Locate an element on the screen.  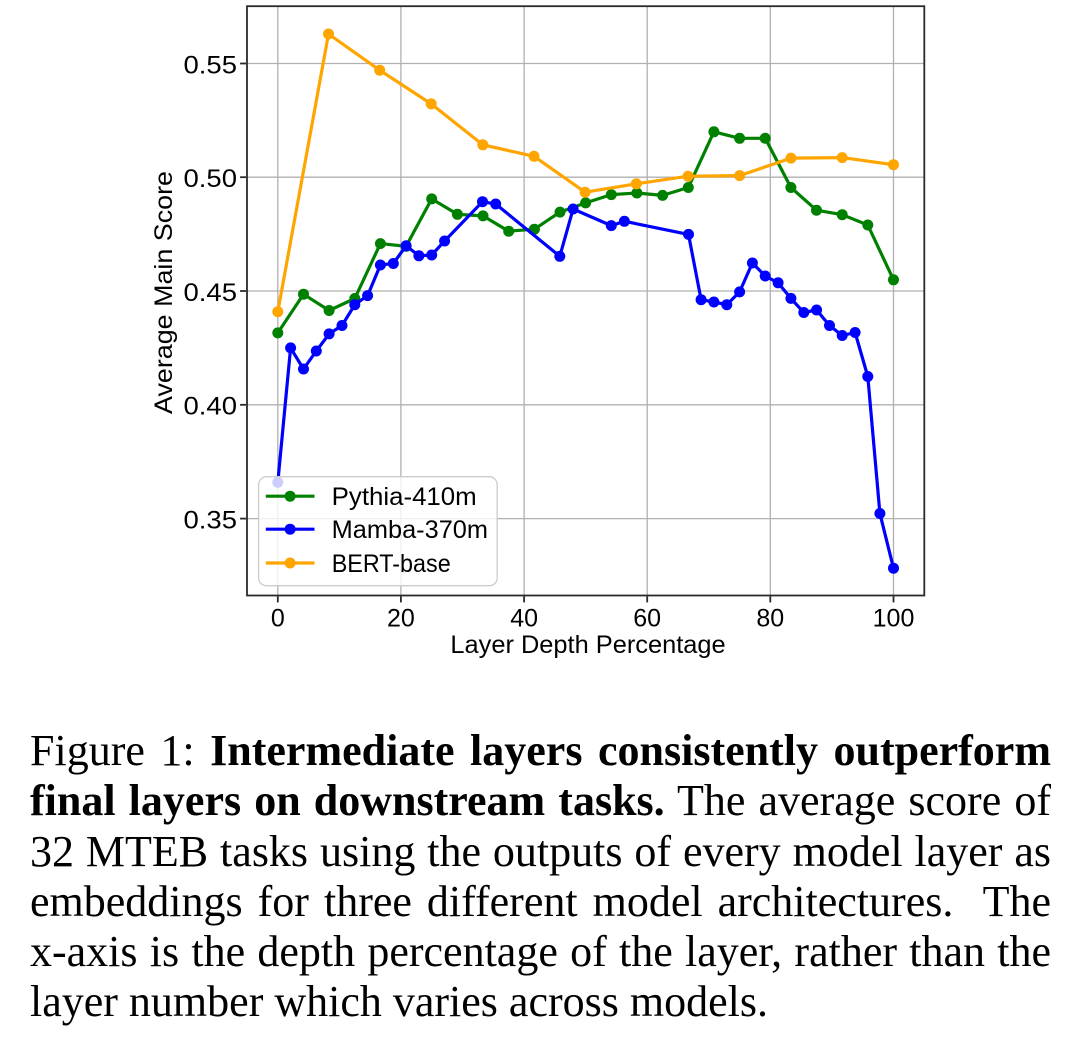
svg-text: 0.35 is located at coordinates (211, 520).